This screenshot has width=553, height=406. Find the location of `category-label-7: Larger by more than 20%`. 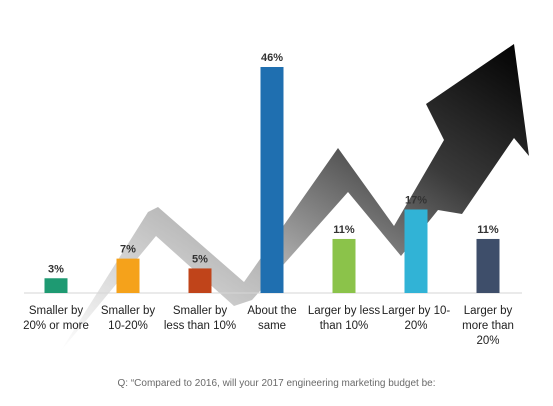

category-label-7: Larger by more than 20% is located at coordinates (488, 326).